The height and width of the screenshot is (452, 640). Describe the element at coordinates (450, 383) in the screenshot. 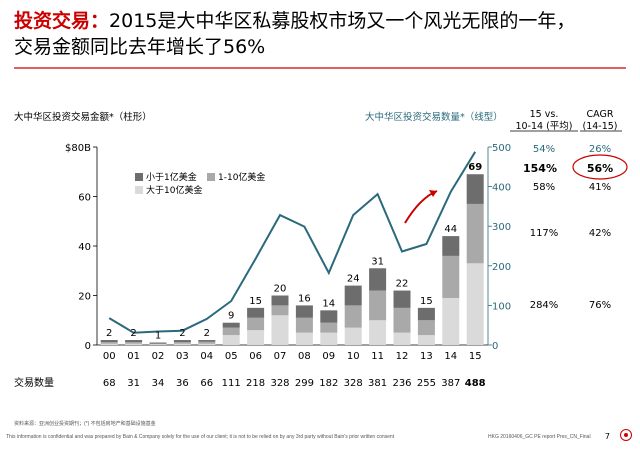

I see `deal-count-value: 387` at that location.